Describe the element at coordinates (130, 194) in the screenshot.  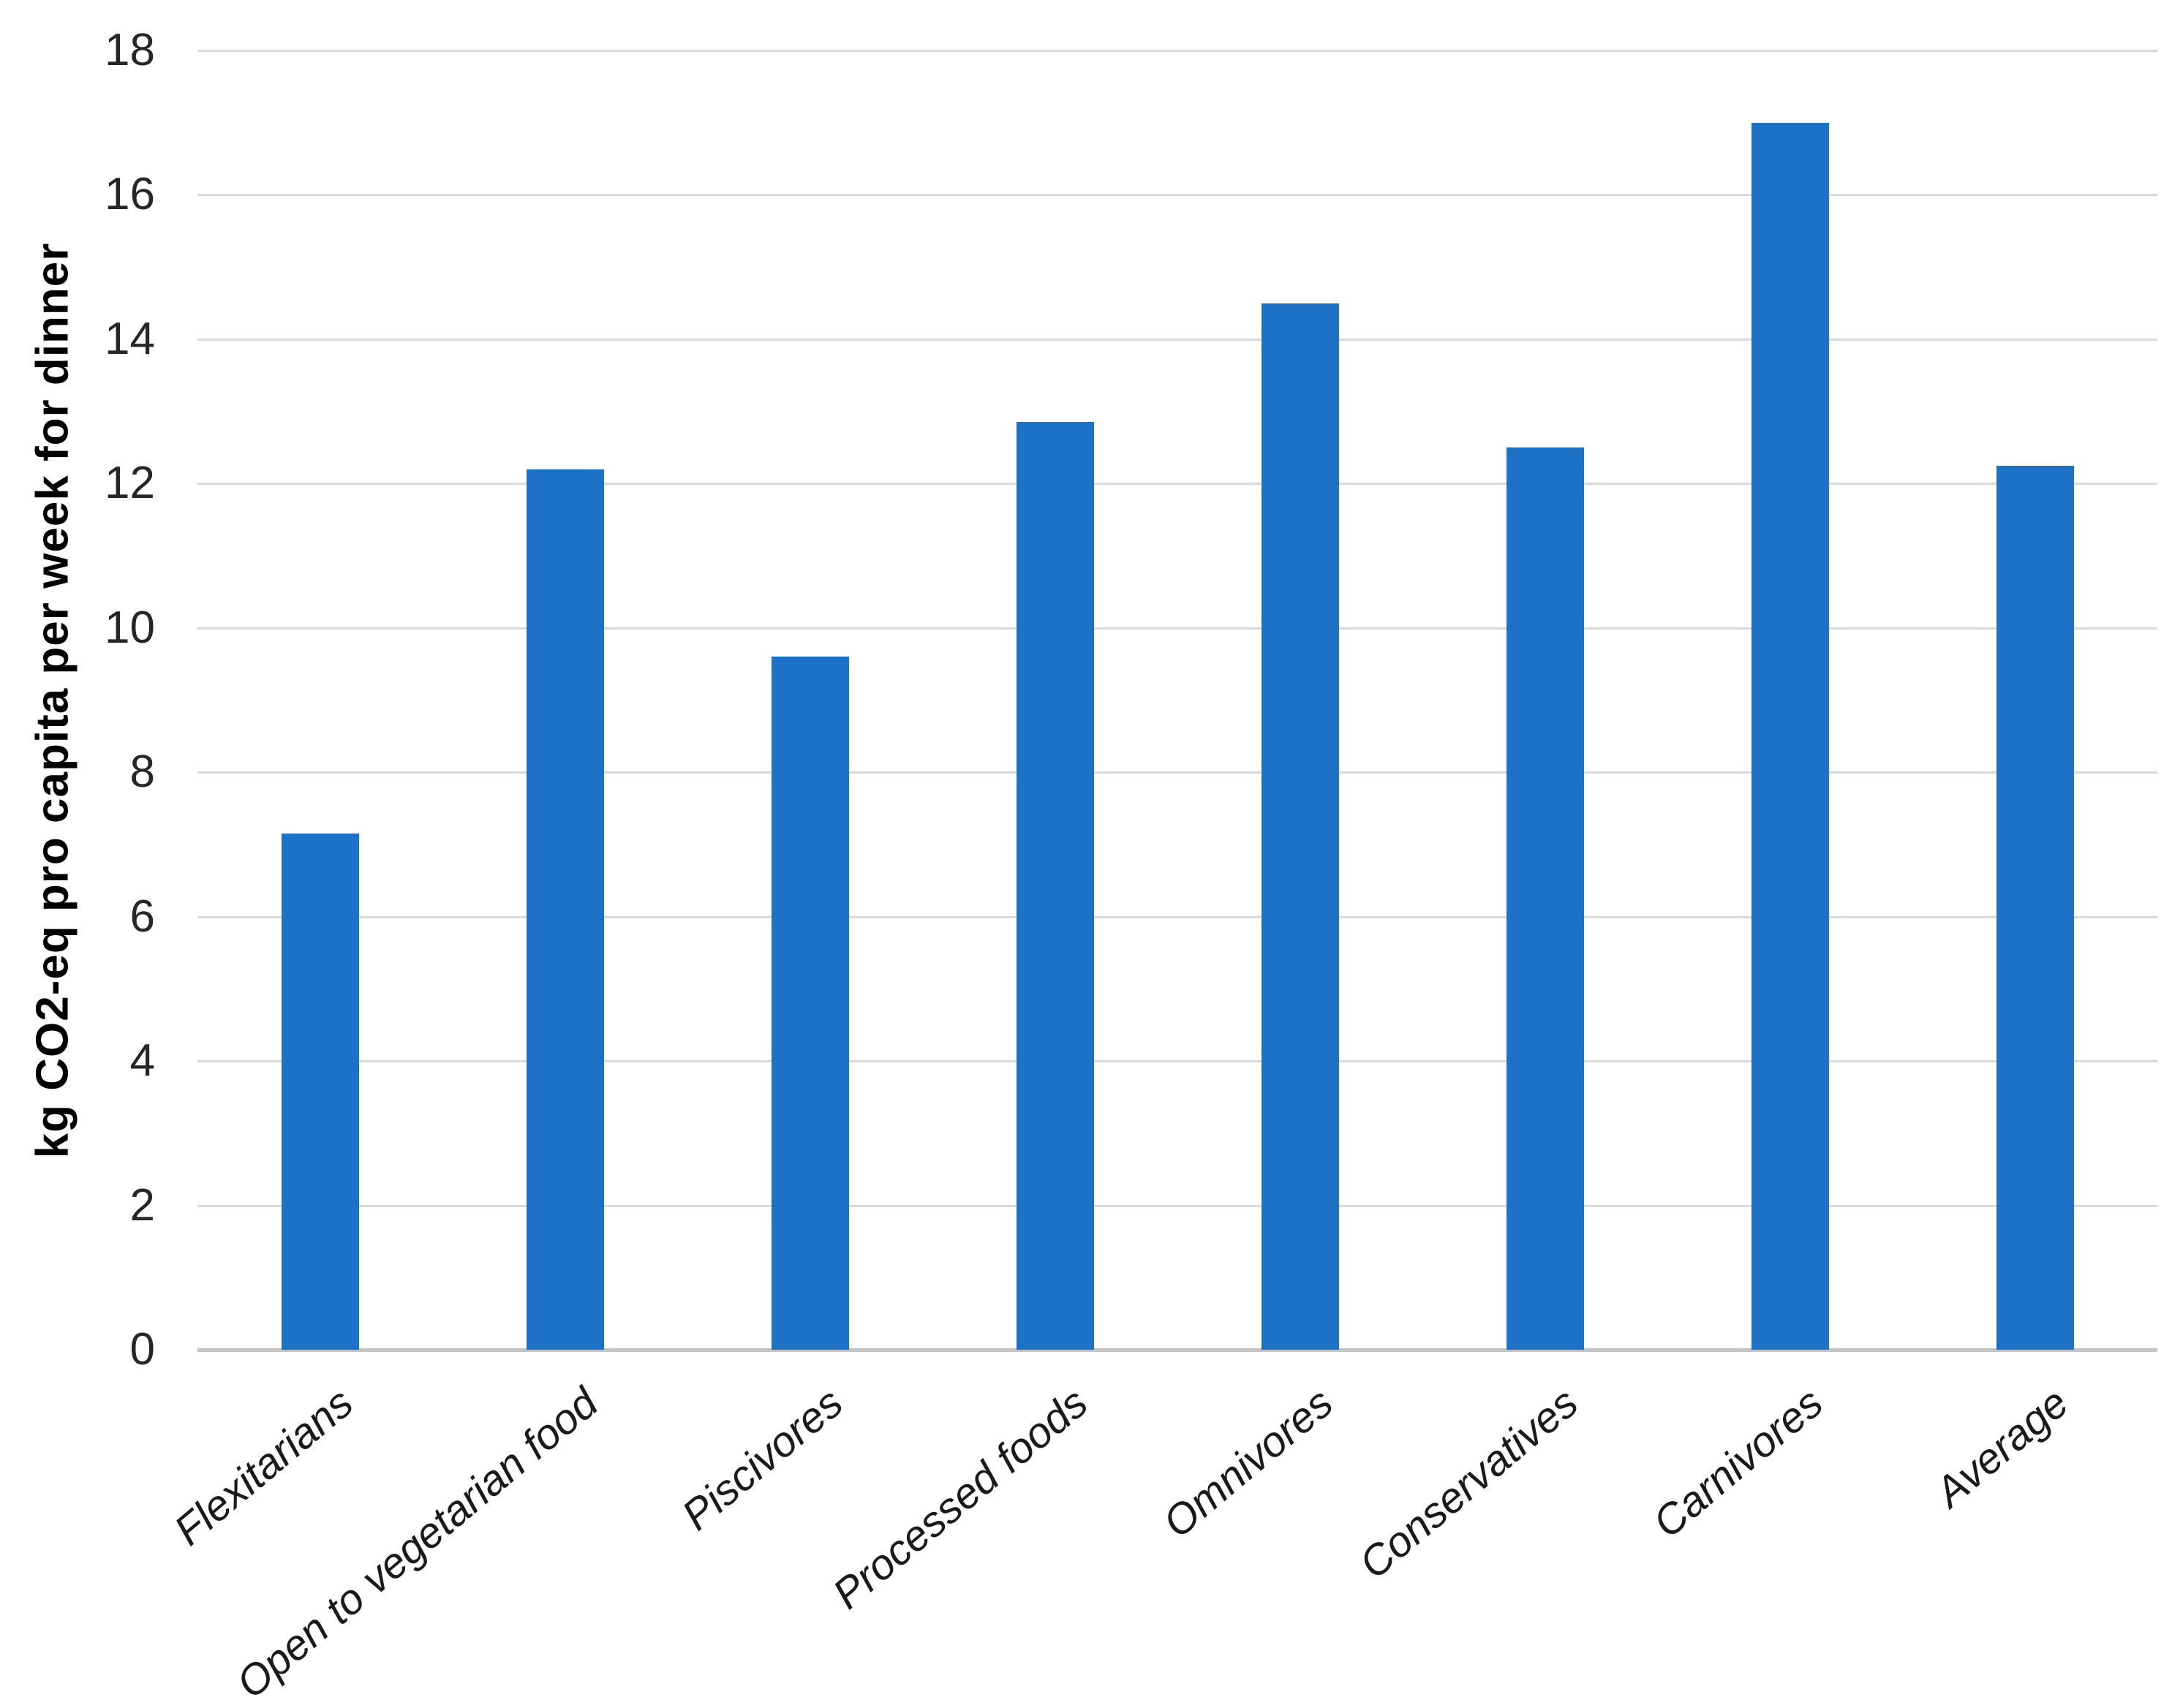
I see `y-tick-label: 16` at that location.